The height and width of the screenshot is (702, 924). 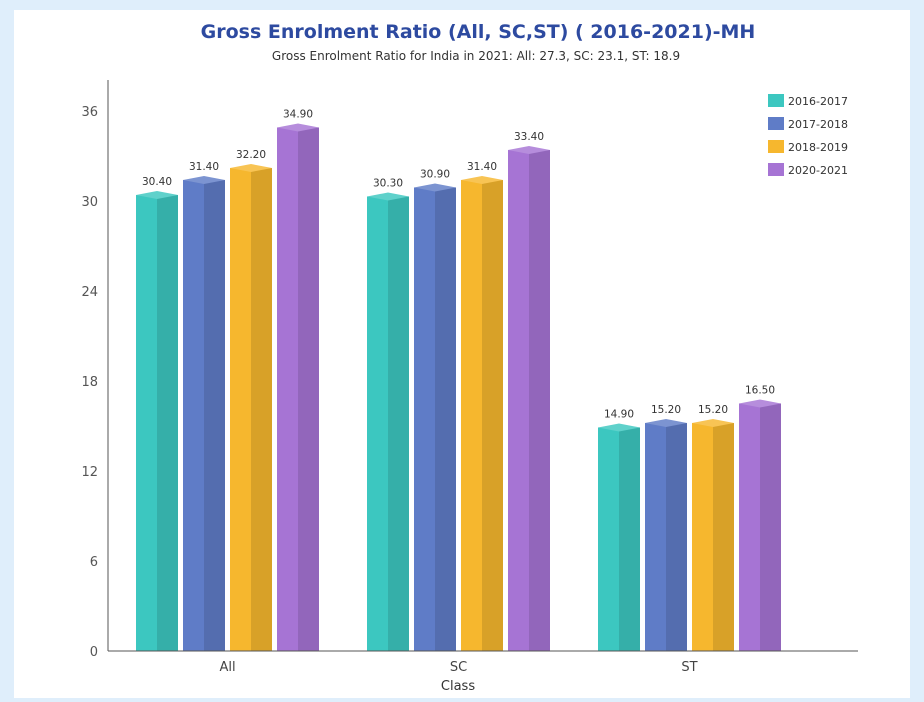 I want to click on y-tick-label: 6, so click(x=94, y=562).